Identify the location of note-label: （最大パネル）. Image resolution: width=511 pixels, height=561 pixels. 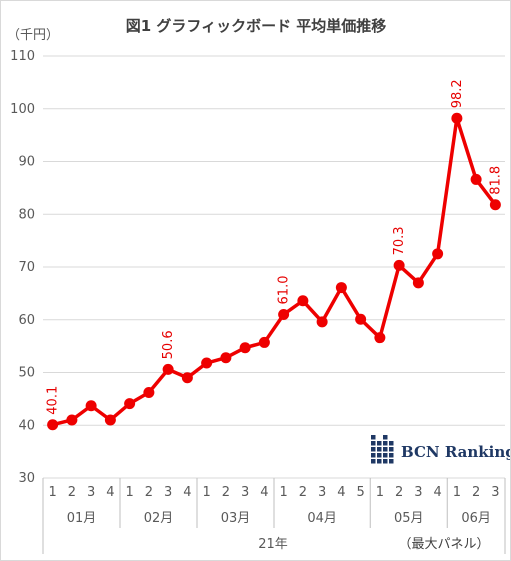
(443, 544).